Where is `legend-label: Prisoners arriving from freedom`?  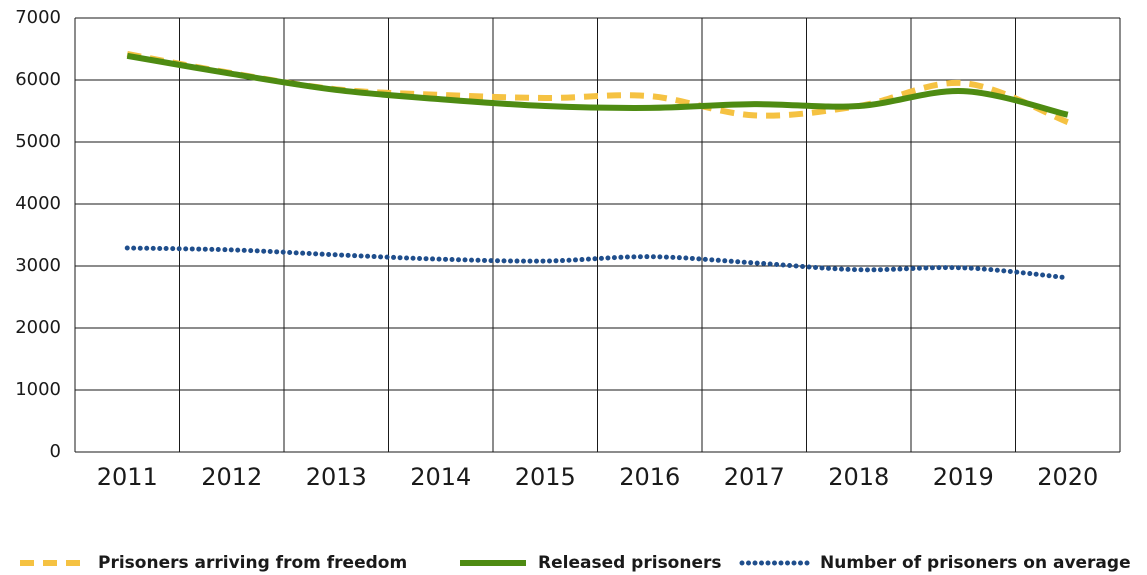 legend-label: Prisoners arriving from freedom is located at coordinates (252, 563).